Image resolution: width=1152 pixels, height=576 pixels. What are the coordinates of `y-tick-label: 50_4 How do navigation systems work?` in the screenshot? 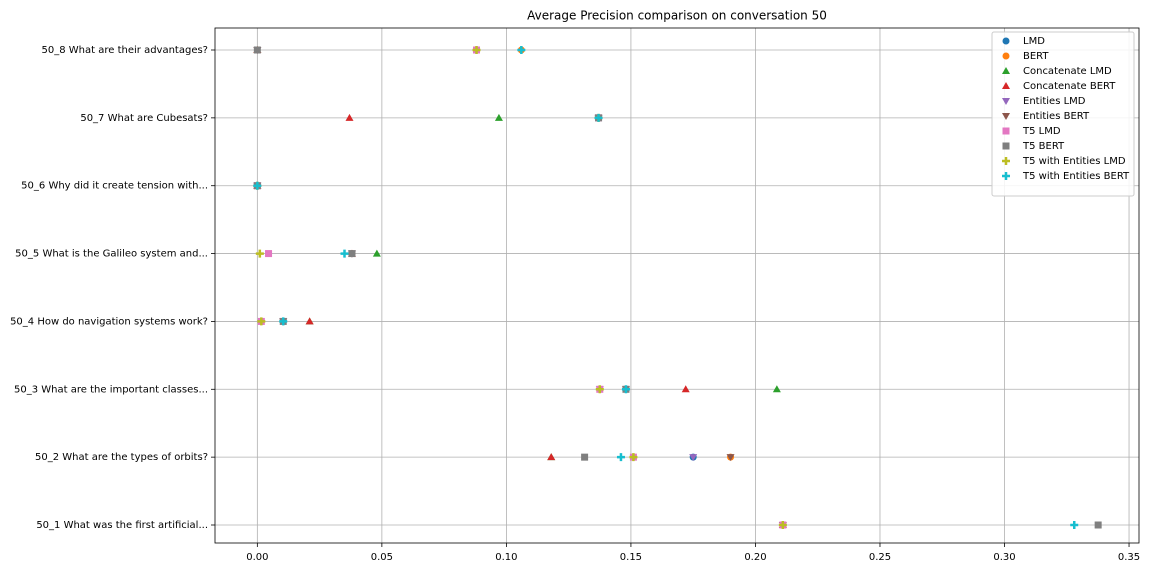 It's located at (109, 321).